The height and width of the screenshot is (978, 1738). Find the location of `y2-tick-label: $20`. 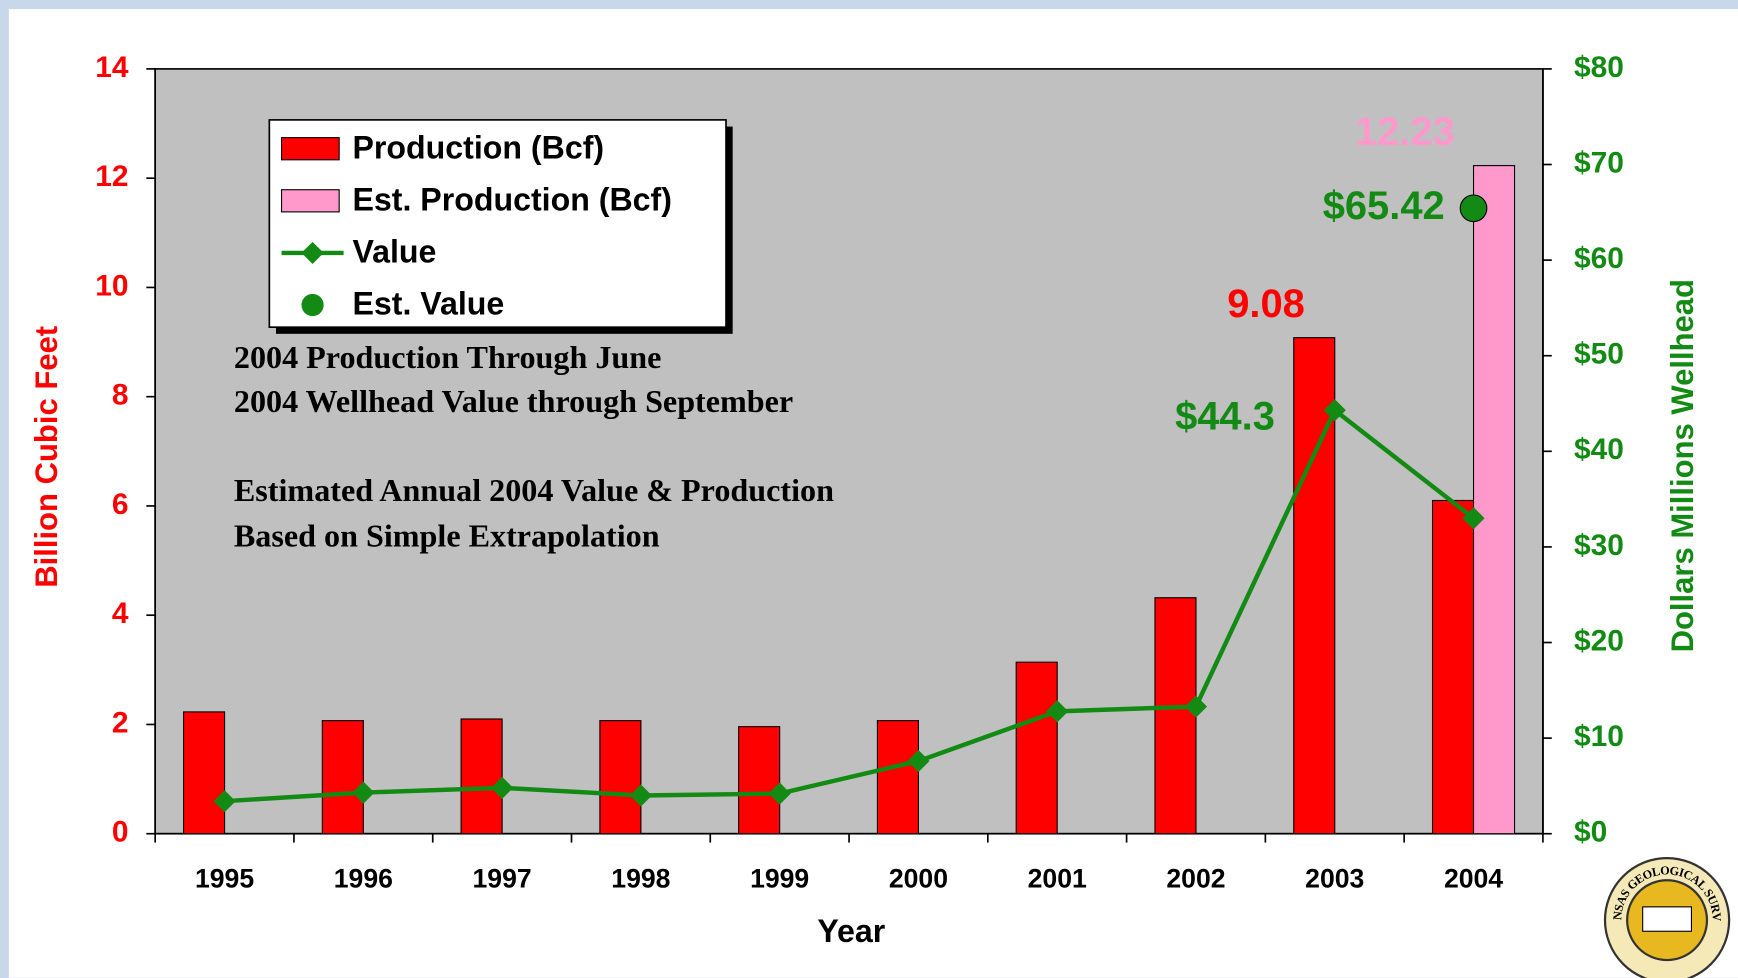

y2-tick-label: $20 is located at coordinates (1599, 640).